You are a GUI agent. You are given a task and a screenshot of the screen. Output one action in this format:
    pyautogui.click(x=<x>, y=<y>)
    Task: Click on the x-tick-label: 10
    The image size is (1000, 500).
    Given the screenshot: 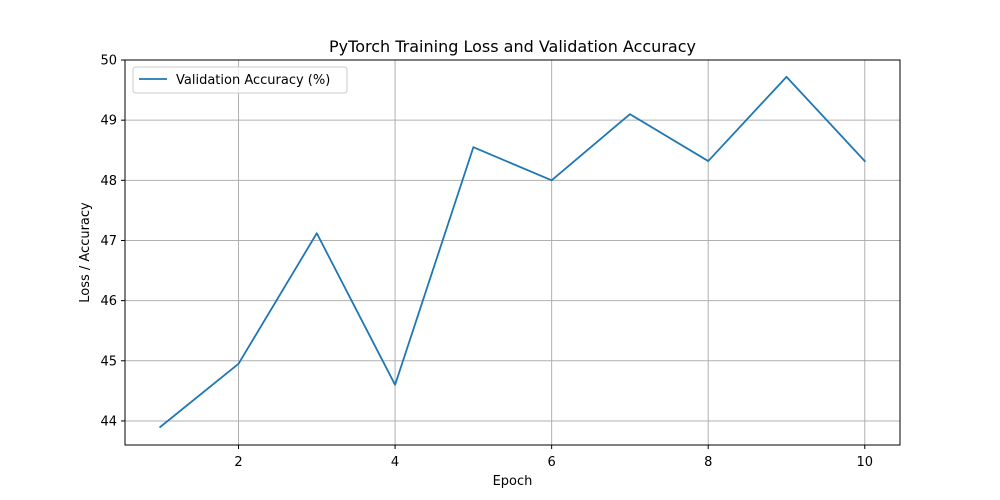 What is the action you would take?
    pyautogui.click(x=864, y=462)
    